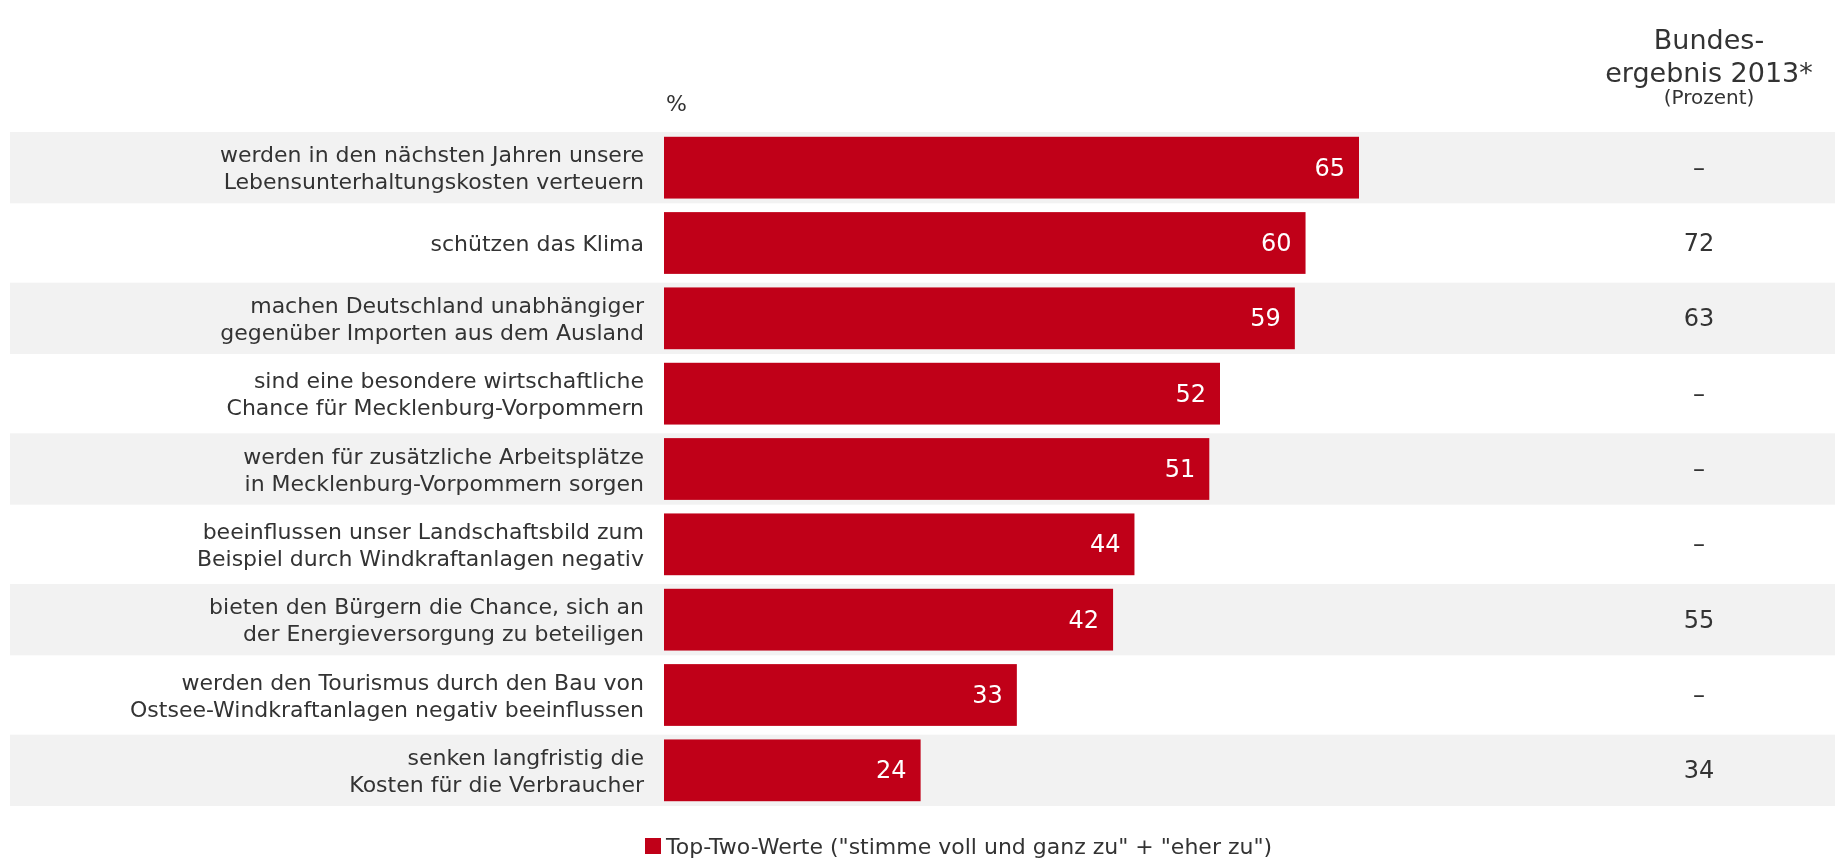 Image resolution: width=1837 pixels, height=860 pixels. What do you see at coordinates (443, 469) in the screenshot?
I see `y-tick-label: werden für zusätzliche Arbeitsplätze in Mecklenburg-Vorpommern sorgen` at bounding box center [443, 469].